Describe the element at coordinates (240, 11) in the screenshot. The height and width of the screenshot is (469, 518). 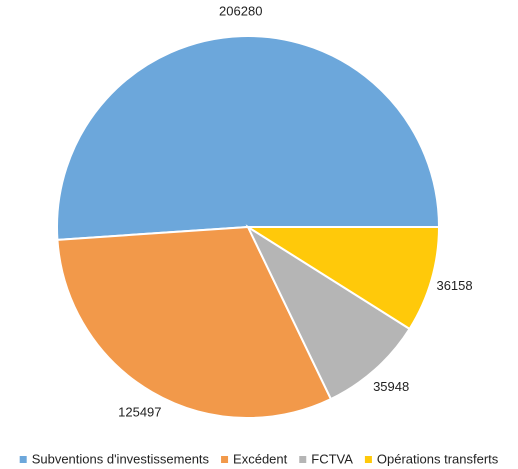
I see `data-label: 206280` at that location.